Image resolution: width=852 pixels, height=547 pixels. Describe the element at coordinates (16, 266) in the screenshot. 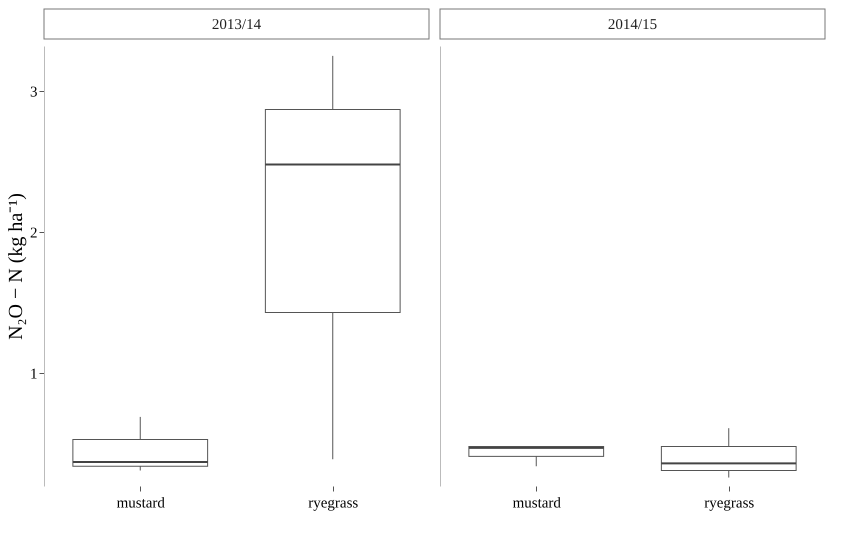

I see `y-axis-title: N₂O − N (kg ha⁻¹)` at that location.